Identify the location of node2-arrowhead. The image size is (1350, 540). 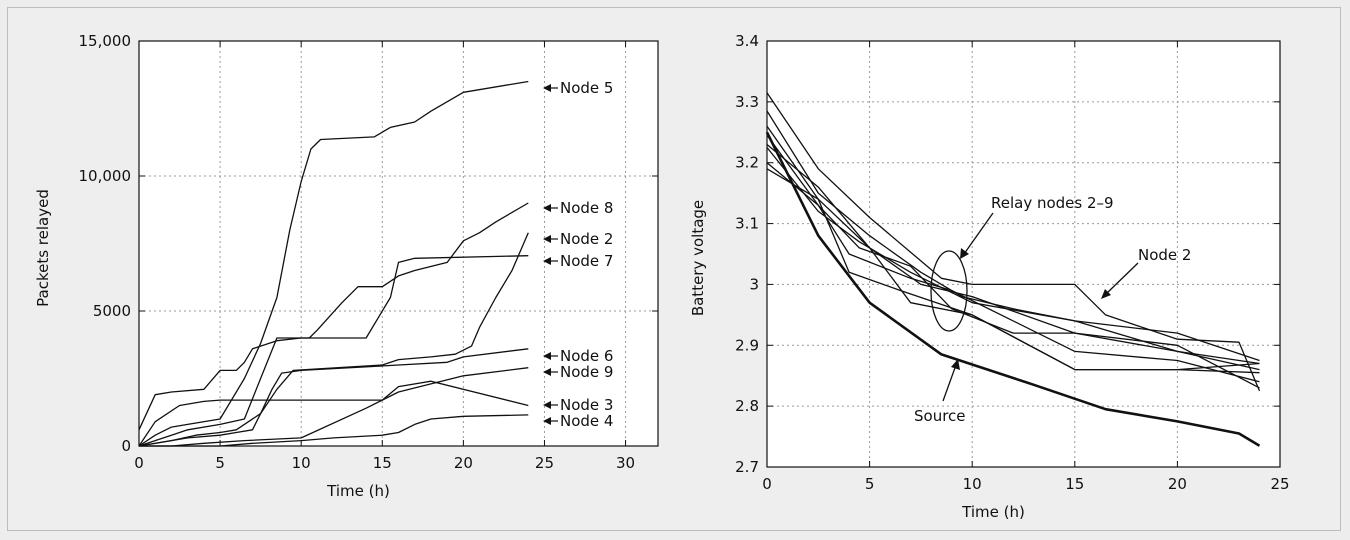
(1106, 294).